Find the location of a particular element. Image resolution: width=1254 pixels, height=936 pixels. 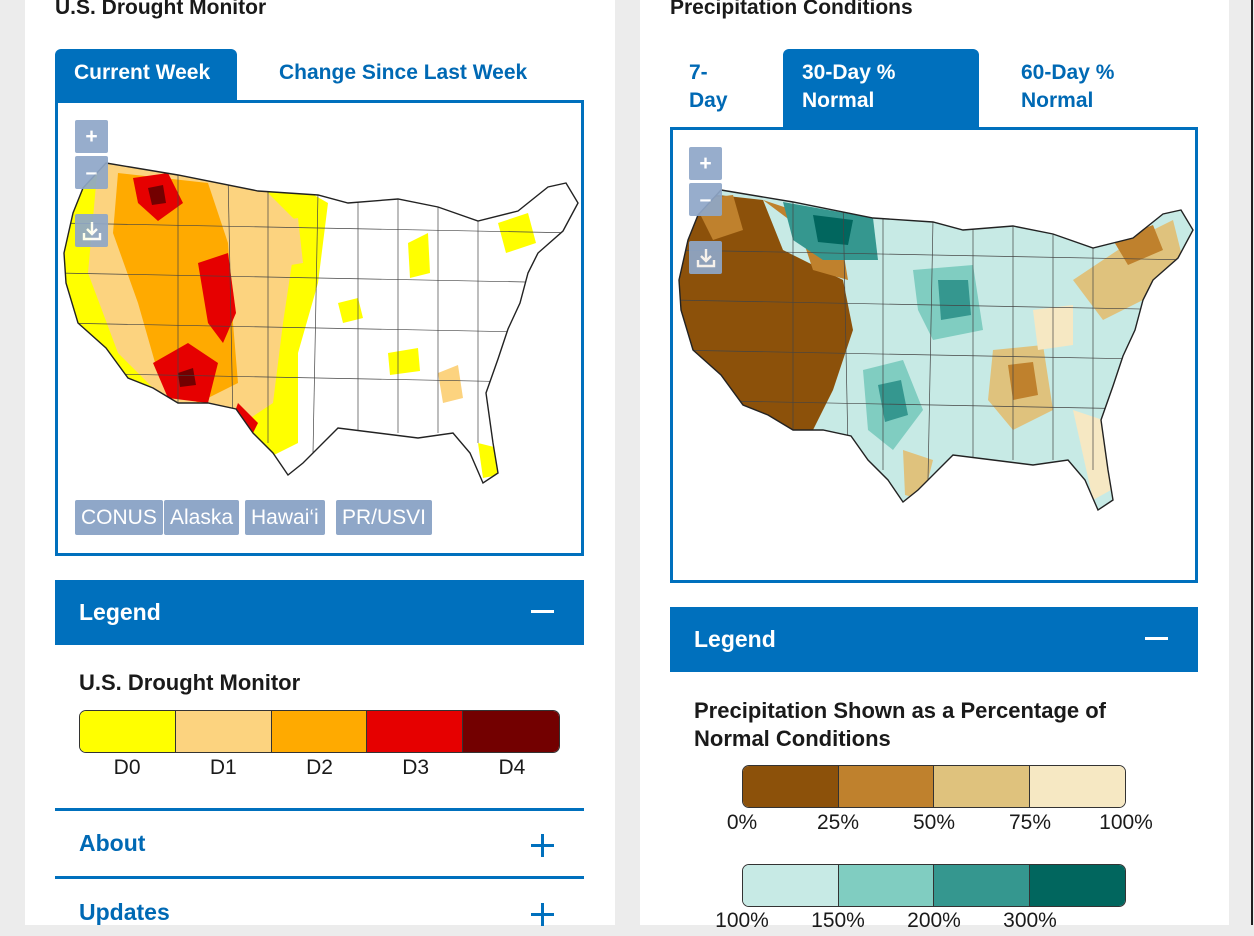

region-button-hawaii: Hawai‘i is located at coordinates (285, 517).